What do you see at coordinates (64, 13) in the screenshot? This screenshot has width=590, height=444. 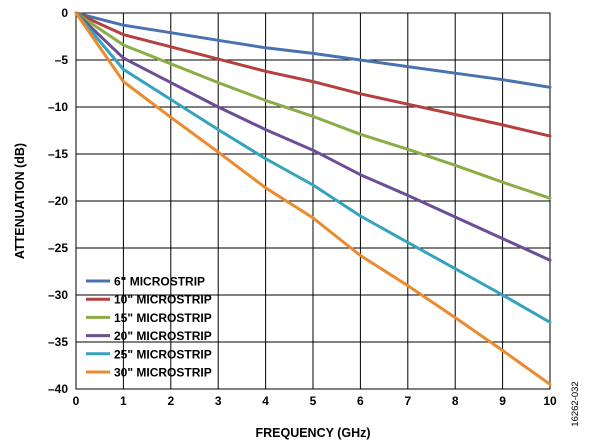 I see `y-tick-label-0: 0` at bounding box center [64, 13].